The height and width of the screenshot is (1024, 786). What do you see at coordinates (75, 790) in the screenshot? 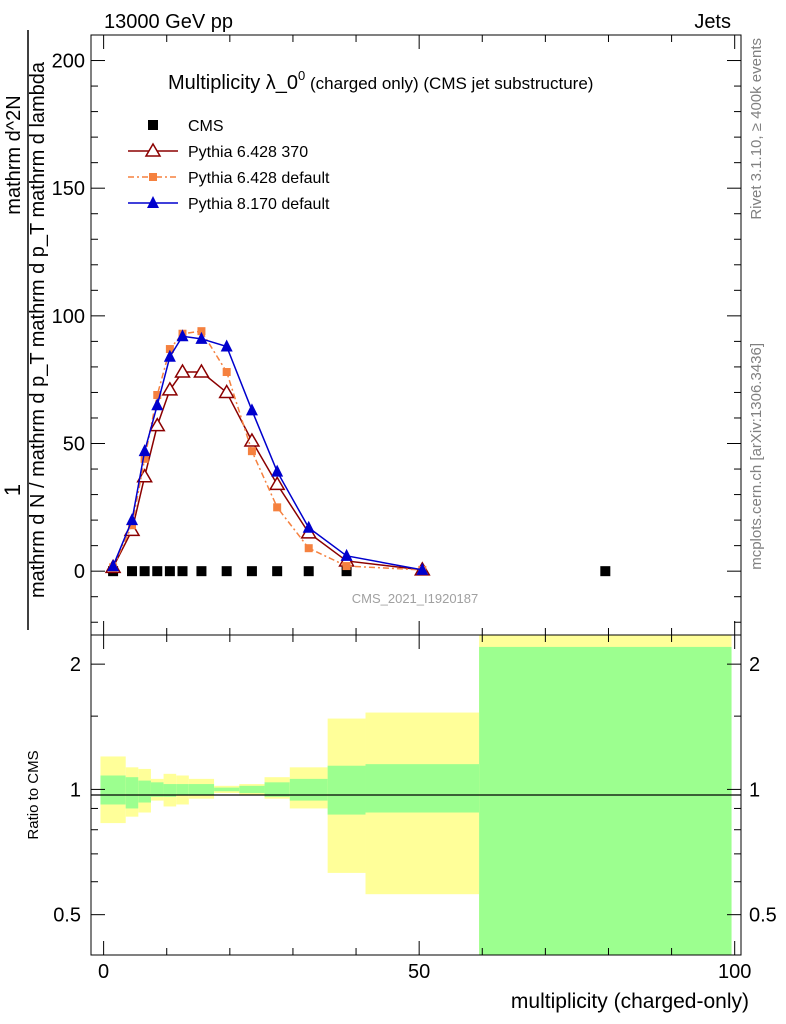
I see `ratio-ytick-label: 1` at bounding box center [75, 790].